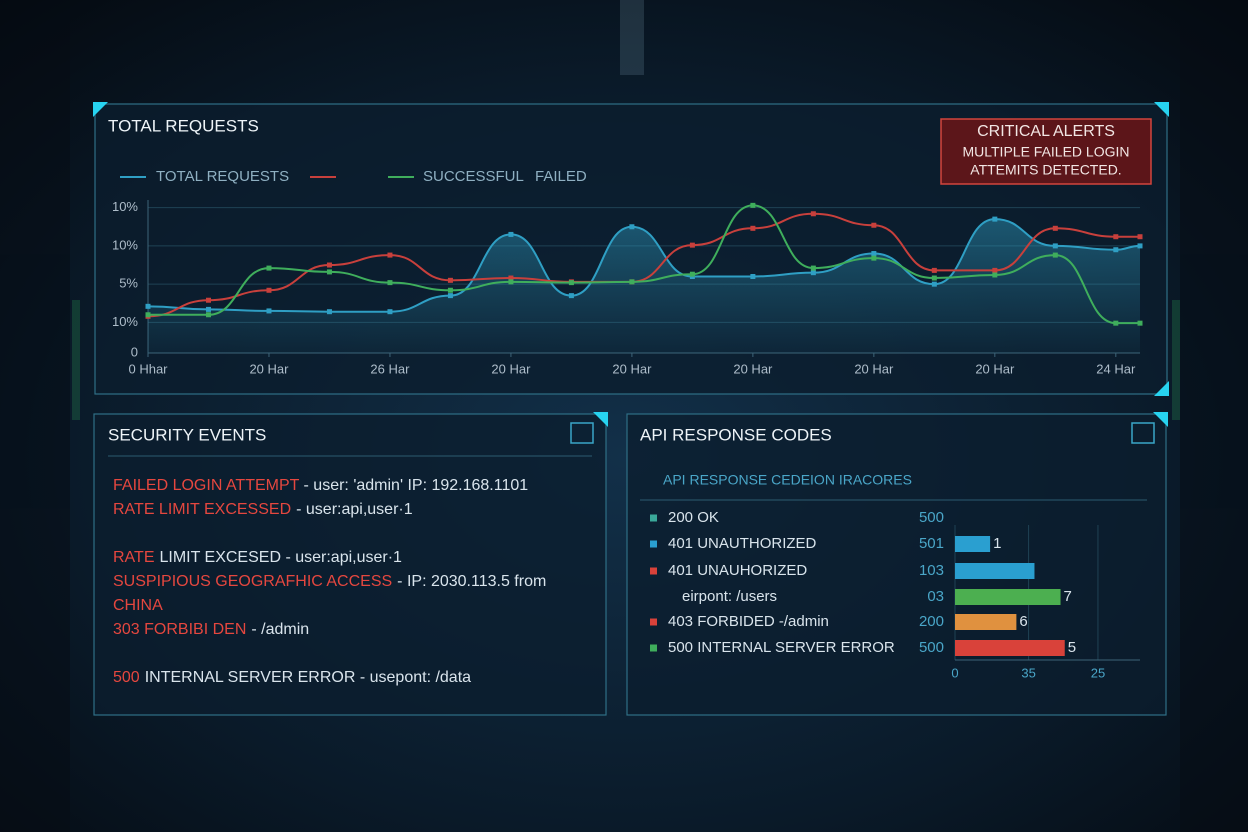 Image resolution: width=1248 pixels, height=832 pixels. Describe the element at coordinates (931, 647) in the screenshot. I see `code-label: 500` at that location.